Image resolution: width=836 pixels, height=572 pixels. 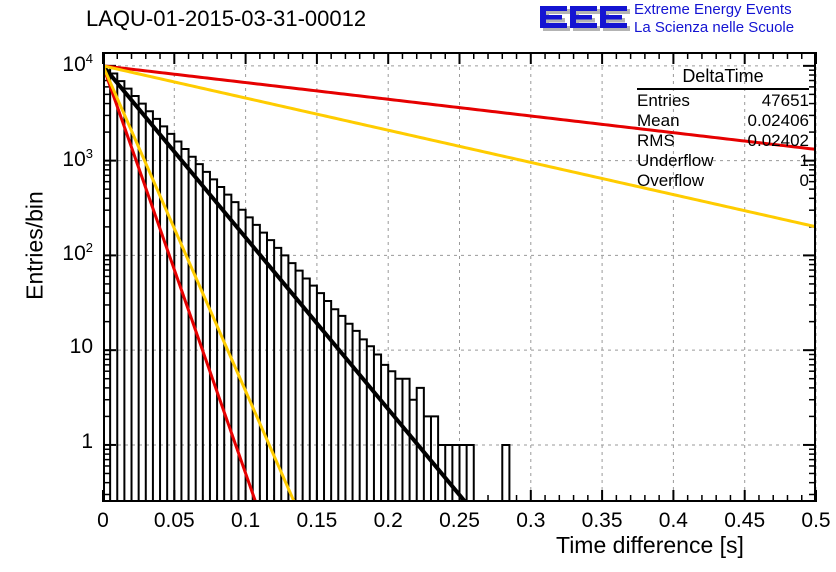 I want to click on x-axis-tick-label: 0.05, so click(x=174, y=520).